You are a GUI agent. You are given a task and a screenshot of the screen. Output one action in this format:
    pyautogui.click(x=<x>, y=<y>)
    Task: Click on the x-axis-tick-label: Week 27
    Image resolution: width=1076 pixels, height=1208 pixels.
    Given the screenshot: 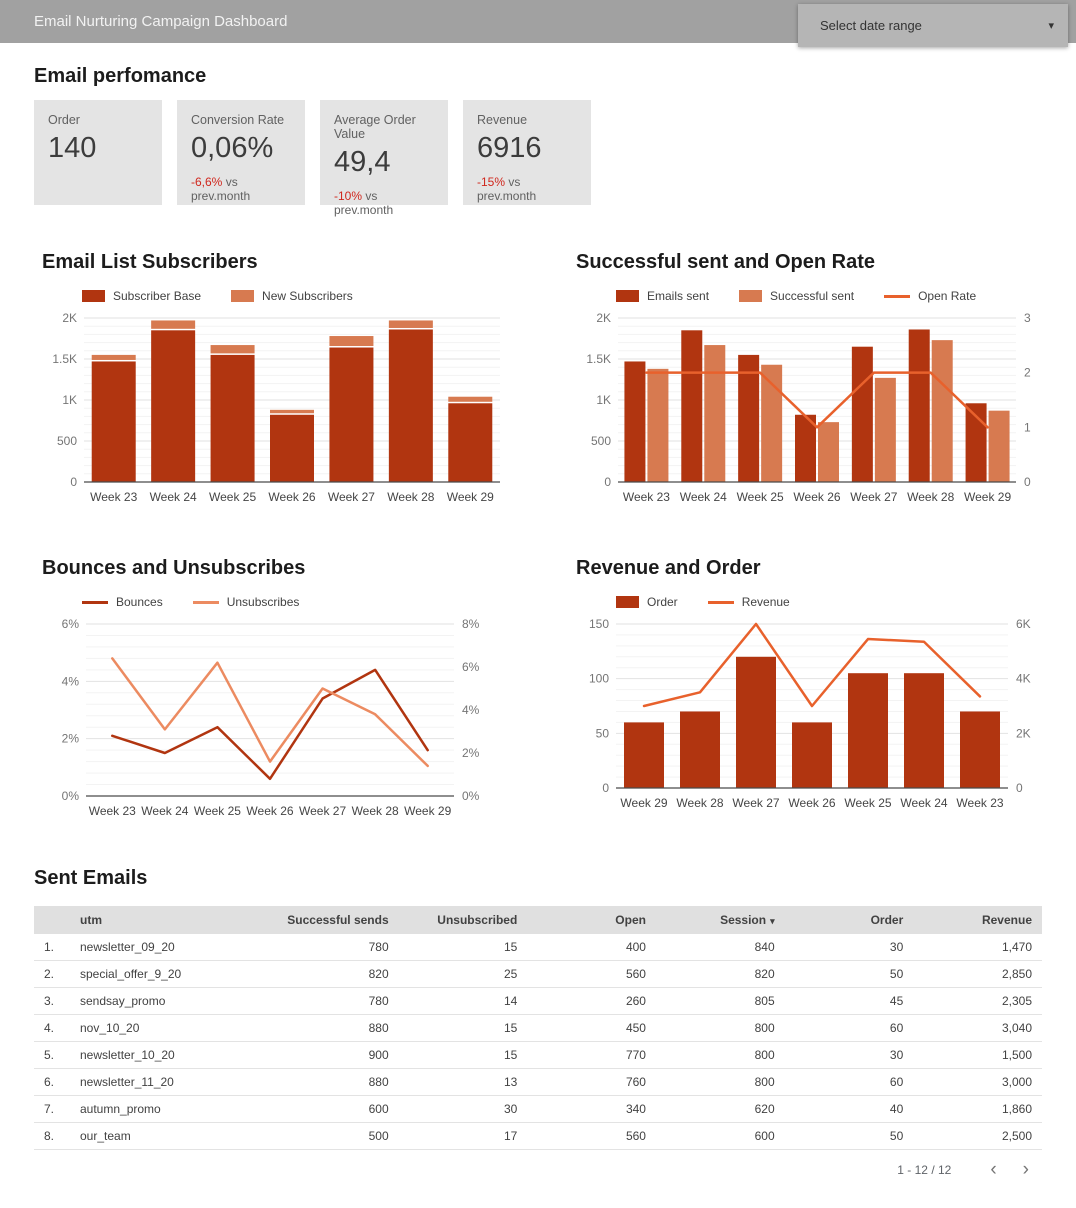 What is the action you would take?
    pyautogui.click(x=755, y=803)
    